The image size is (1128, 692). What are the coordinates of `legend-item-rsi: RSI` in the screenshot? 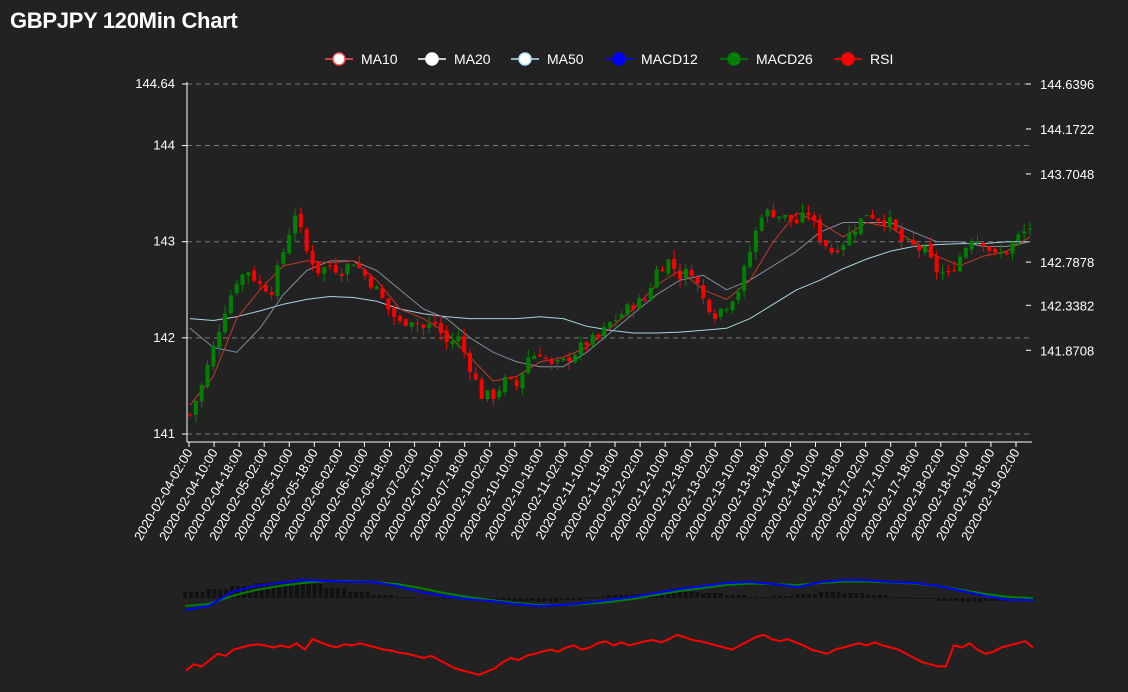 It's located at (862, 59).